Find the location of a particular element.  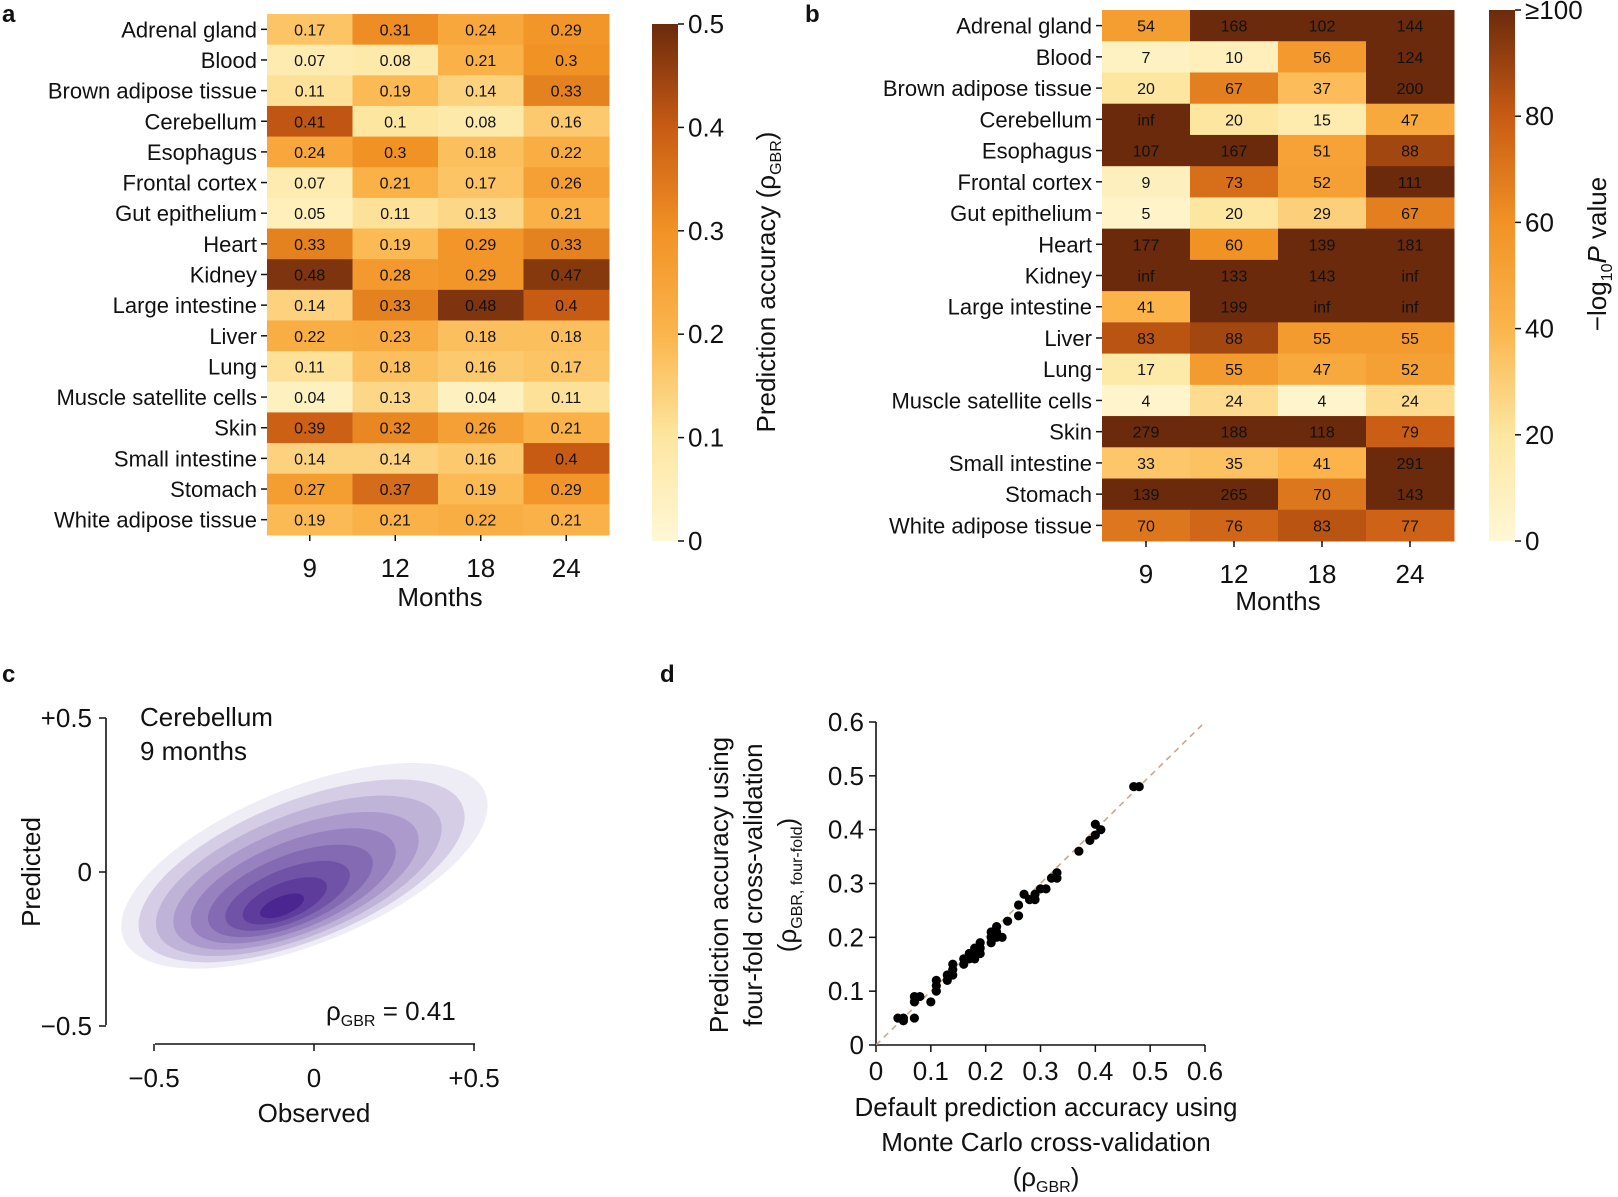

a-row-label-4: Esophagus is located at coordinates (202, 152).